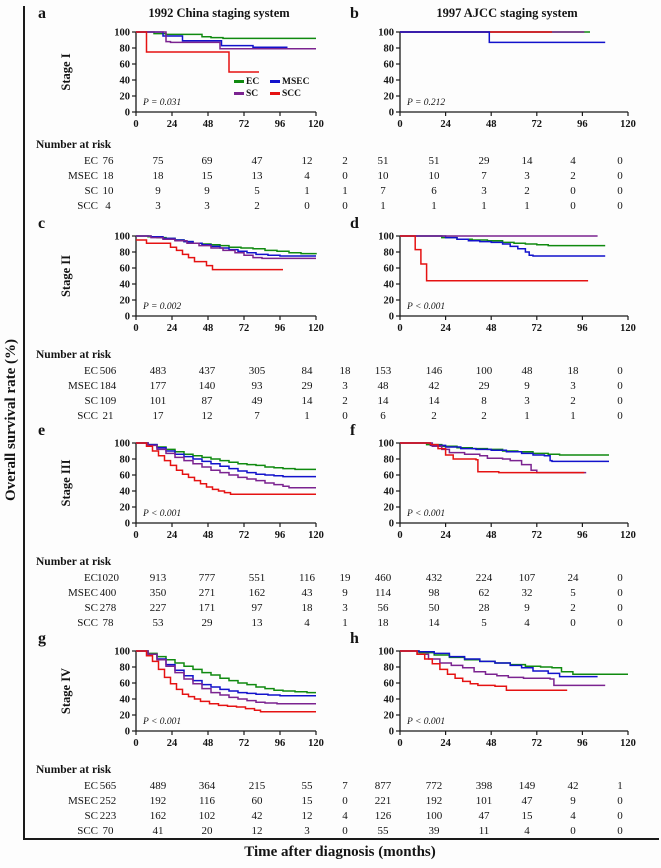  What do you see at coordinates (125, 684) in the screenshot?
I see `y-tick-label: 60` at bounding box center [125, 684].